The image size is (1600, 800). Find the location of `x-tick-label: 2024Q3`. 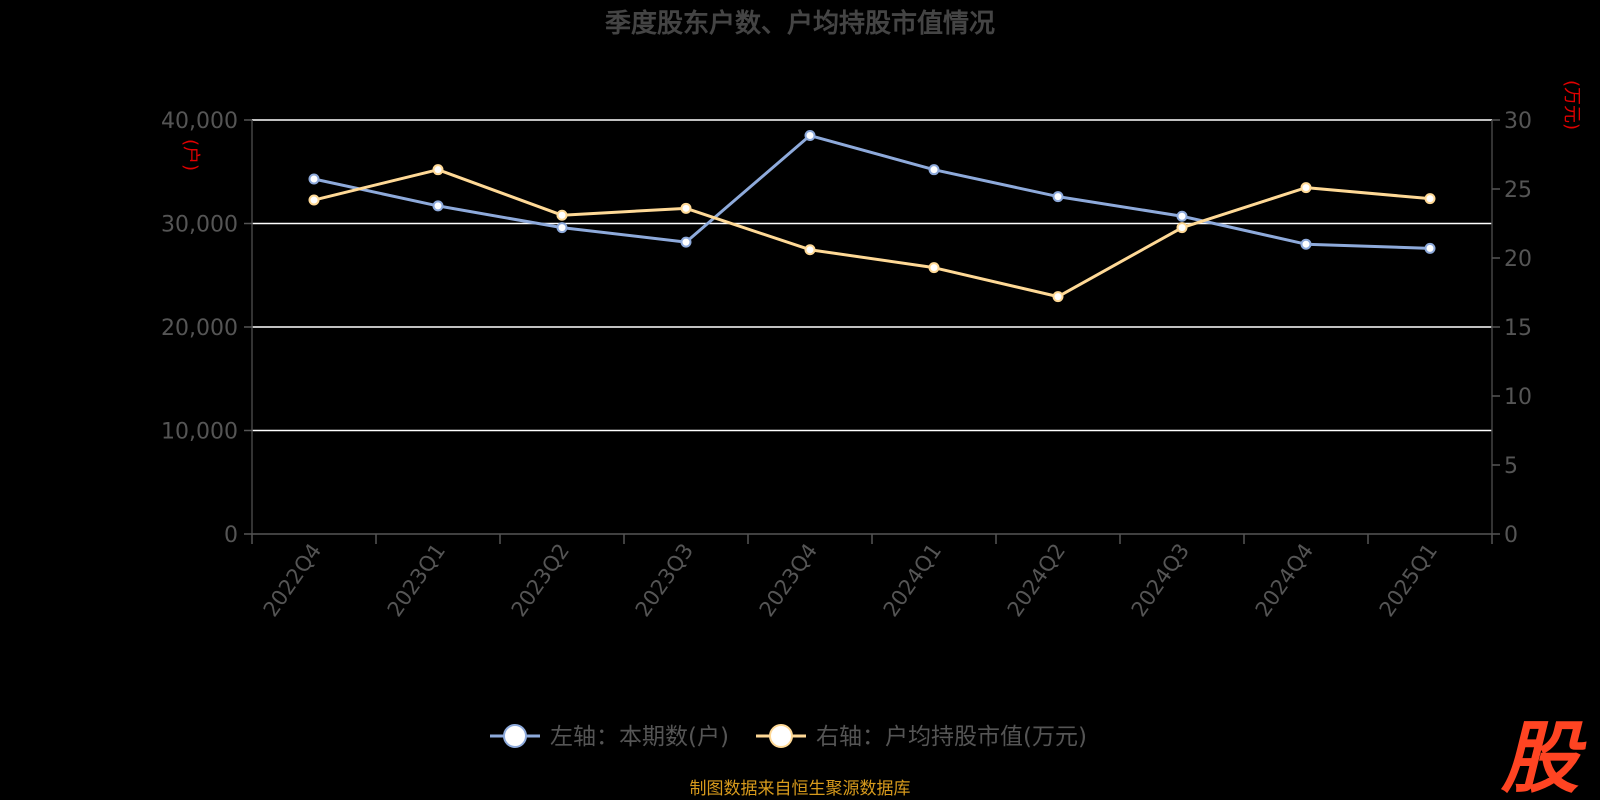

x-tick-label: 2024Q3 is located at coordinates (1160, 580).